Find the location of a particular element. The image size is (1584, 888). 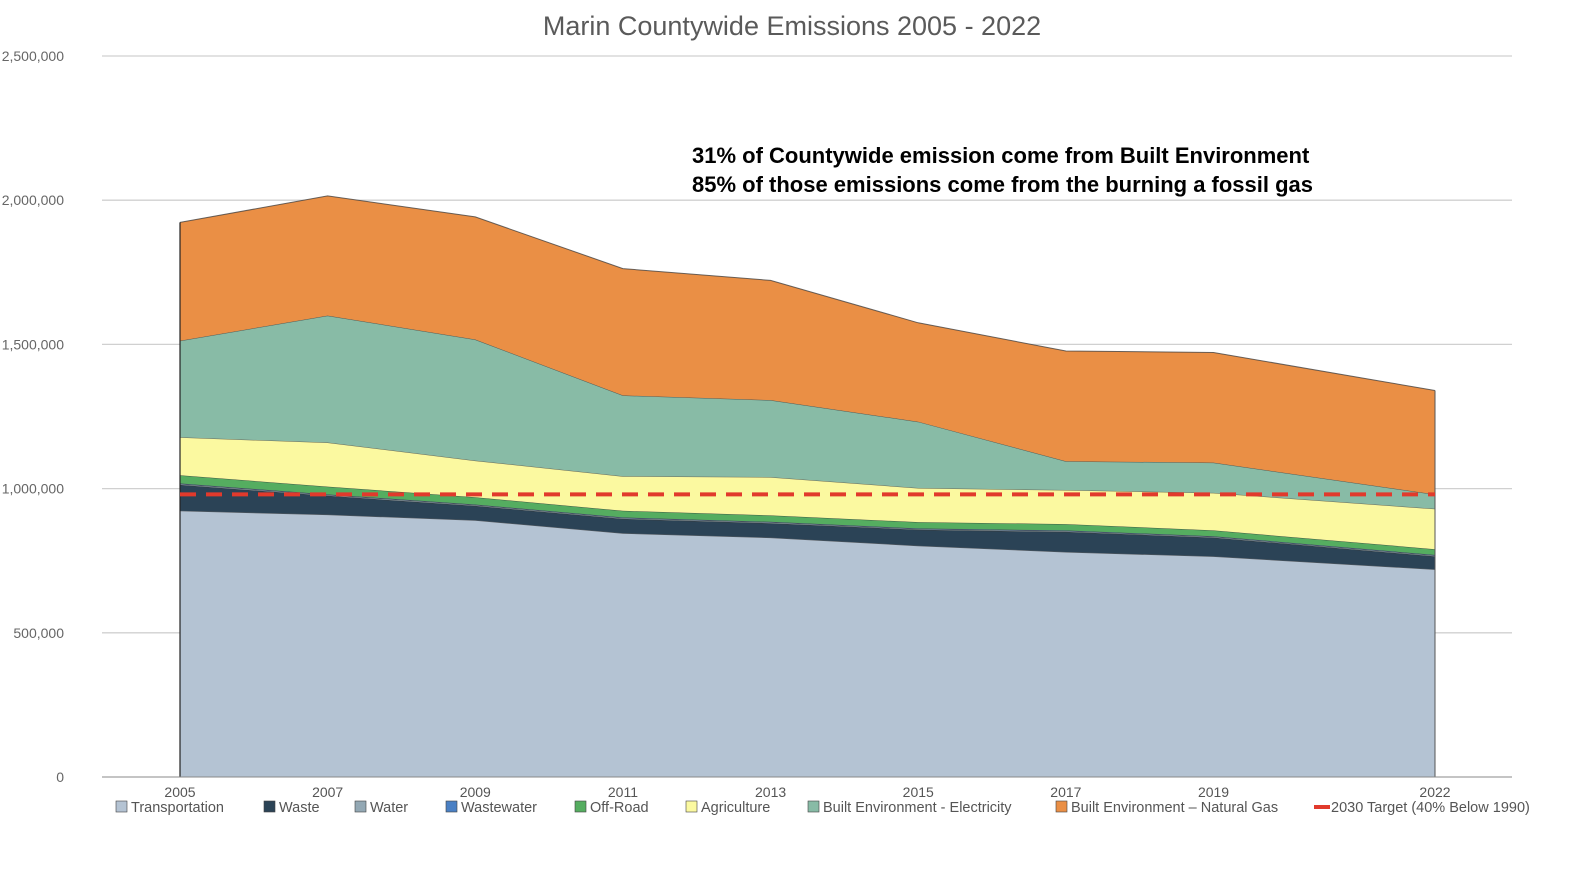

legend-item: Waste is located at coordinates (291, 808).